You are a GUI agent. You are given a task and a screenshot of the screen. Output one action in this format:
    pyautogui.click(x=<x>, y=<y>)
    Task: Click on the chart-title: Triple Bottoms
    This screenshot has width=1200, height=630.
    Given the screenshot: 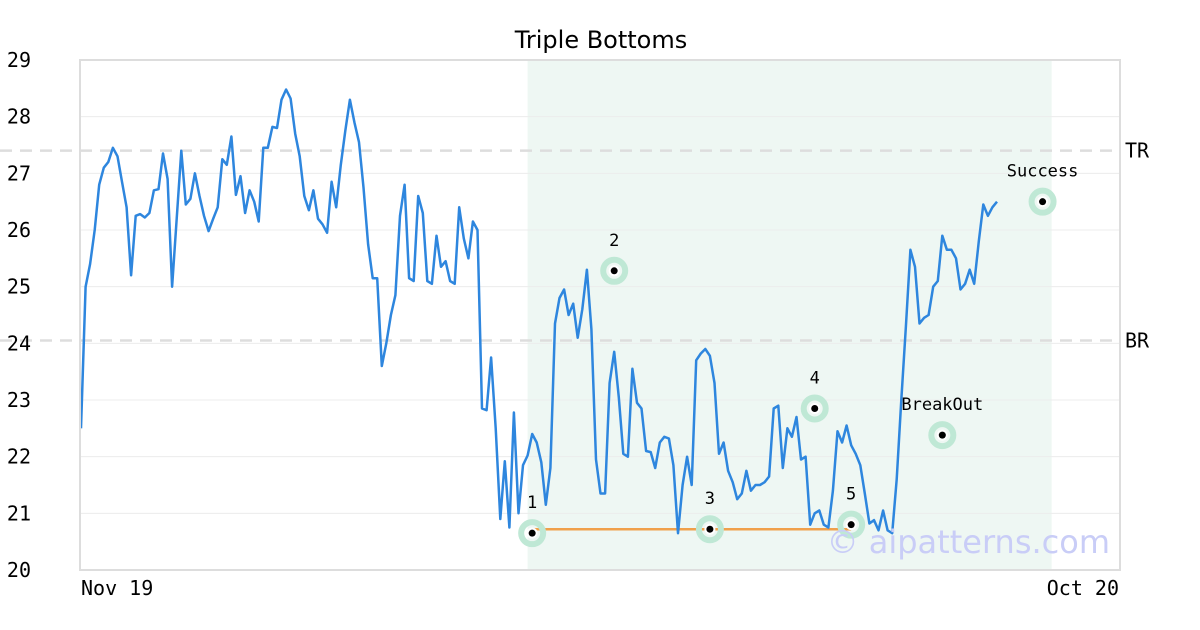 What is the action you would take?
    pyautogui.click(x=601, y=40)
    